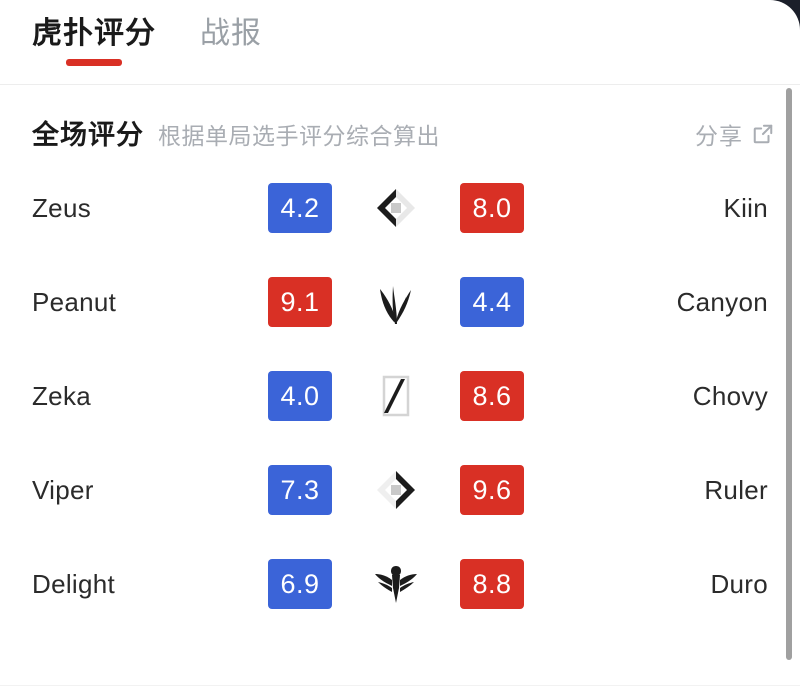  What do you see at coordinates (745, 207) in the screenshot?
I see `right-player-name: Kiin` at bounding box center [745, 207].